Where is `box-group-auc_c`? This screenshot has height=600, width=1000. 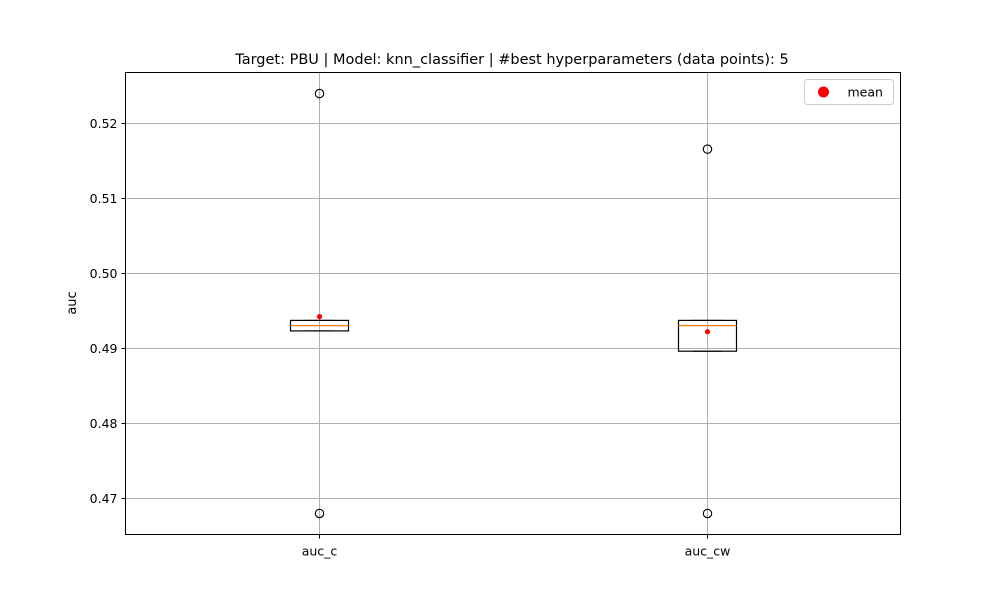 box-group-auc_c is located at coordinates (319, 303).